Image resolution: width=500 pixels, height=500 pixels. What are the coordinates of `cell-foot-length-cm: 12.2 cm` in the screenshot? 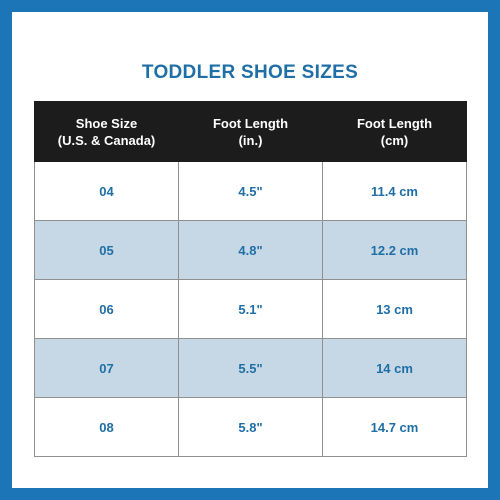 It's located at (394, 250).